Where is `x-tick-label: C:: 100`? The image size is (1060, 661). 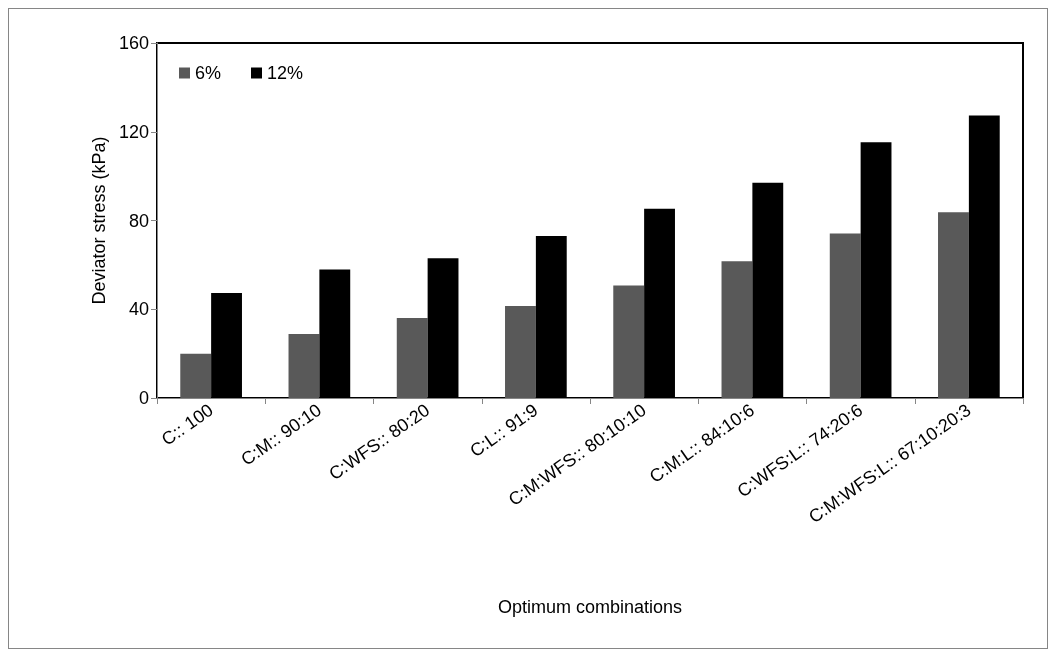
x-tick-label: C:: 100 is located at coordinates (187, 424).